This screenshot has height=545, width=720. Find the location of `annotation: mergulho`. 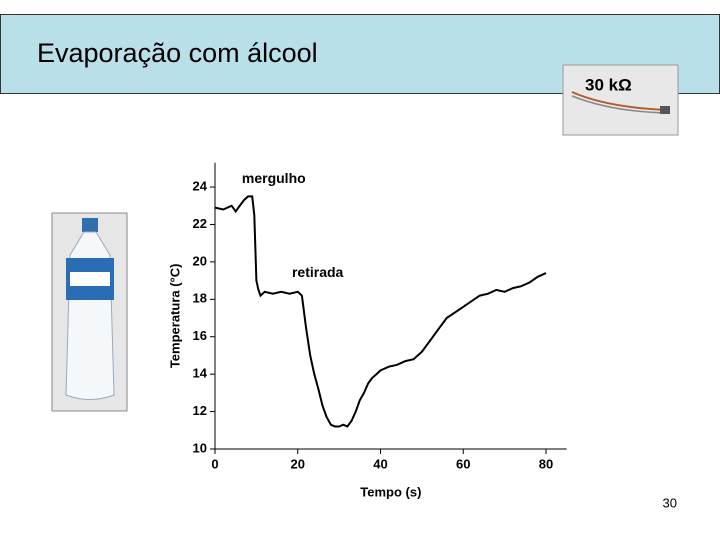

annotation: mergulho is located at coordinates (274, 178).